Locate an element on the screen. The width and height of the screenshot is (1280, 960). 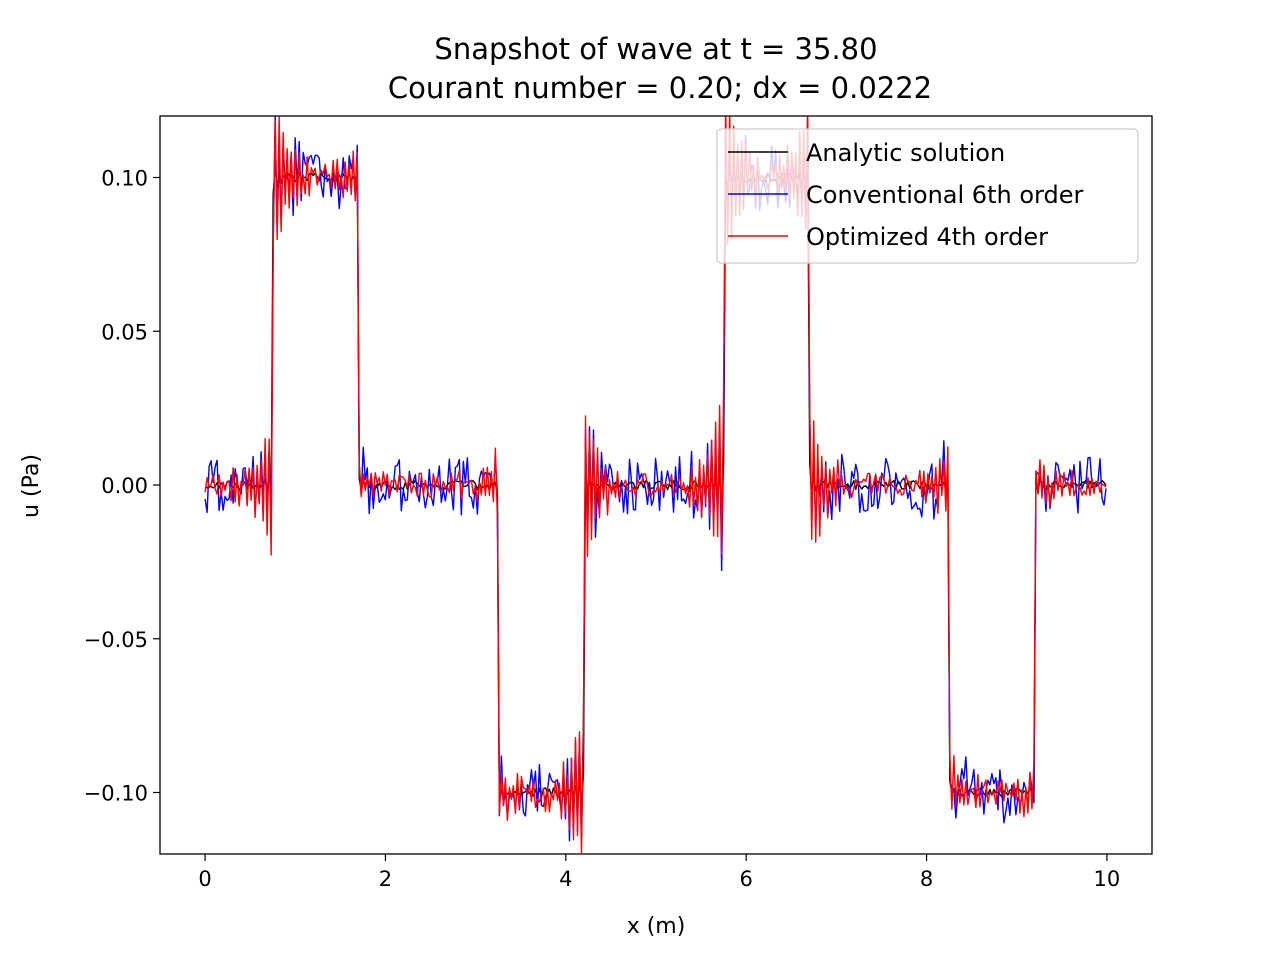
x-tick-label: 0 is located at coordinates (204, 879).